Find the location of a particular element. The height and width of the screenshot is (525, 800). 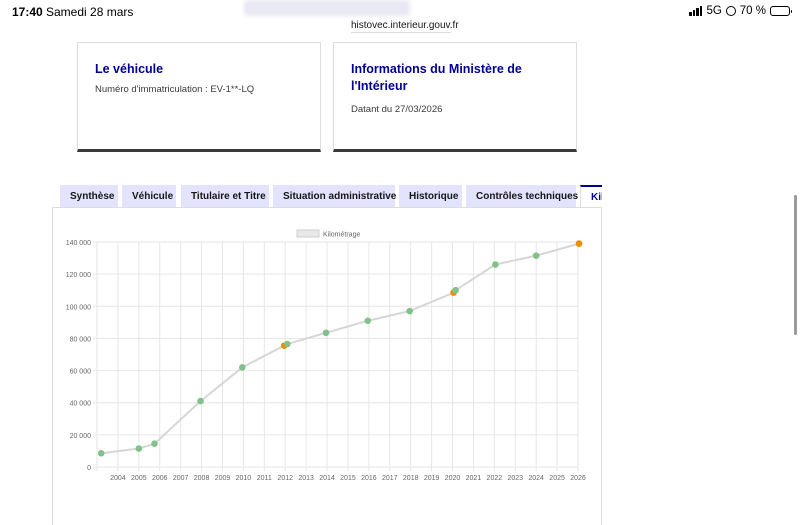

x-tick-label: 2014 is located at coordinates (327, 478).